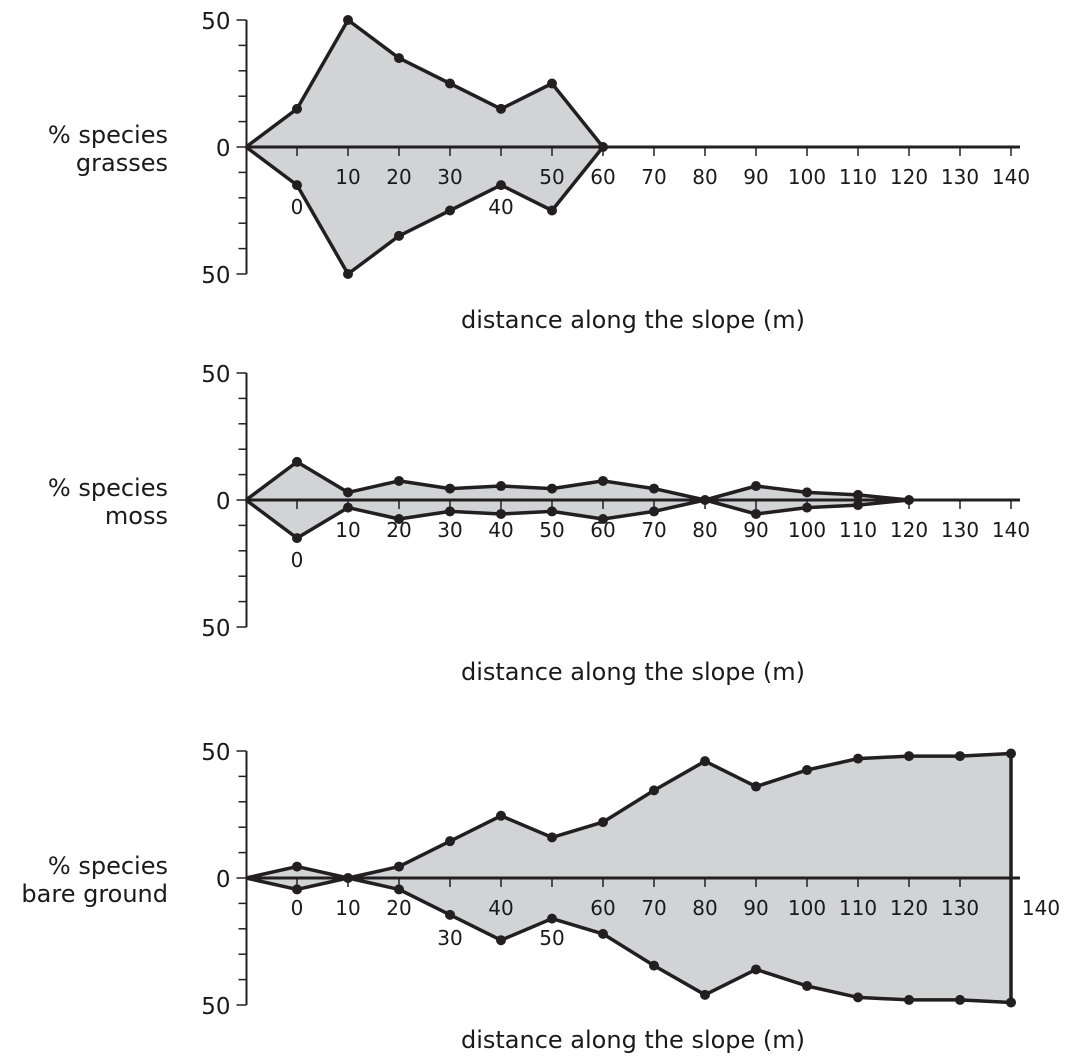 The height and width of the screenshot is (1059, 1073). I want to click on x-tick-label: 30, so click(449, 938).